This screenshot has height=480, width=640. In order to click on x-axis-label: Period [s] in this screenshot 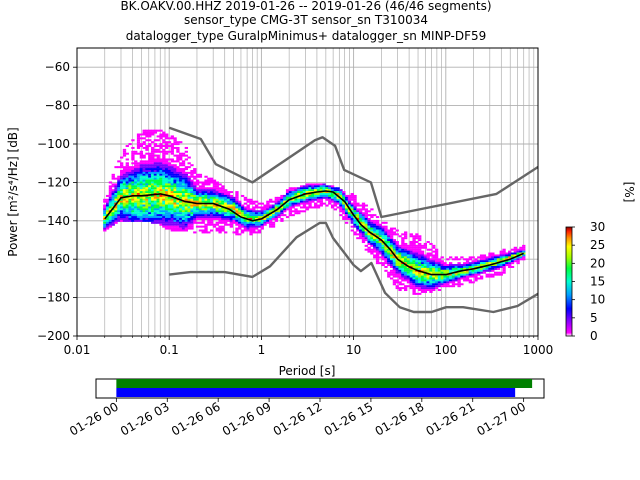, I will do `click(307, 371)`.